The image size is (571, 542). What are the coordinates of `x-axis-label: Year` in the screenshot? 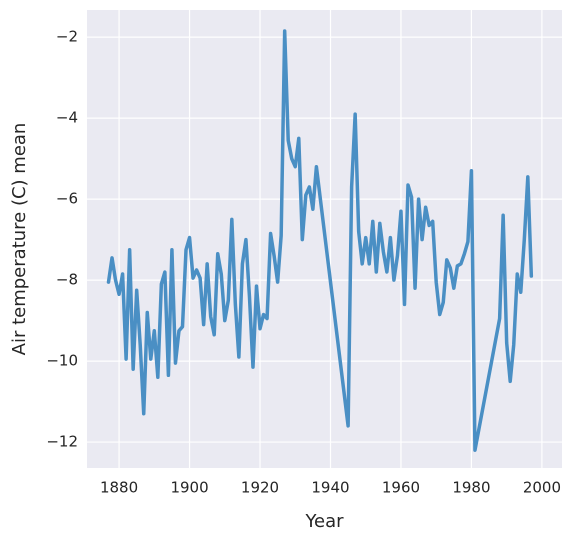 It's located at (324, 521).